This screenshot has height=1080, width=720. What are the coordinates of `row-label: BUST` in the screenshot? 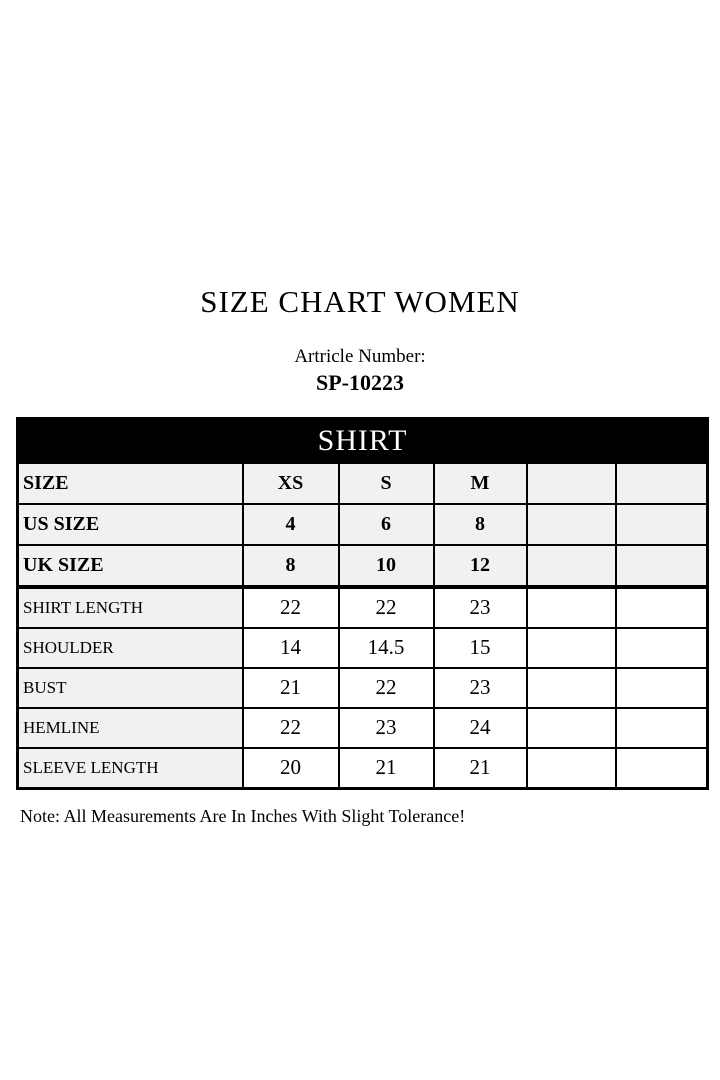 It's located at (130, 687).